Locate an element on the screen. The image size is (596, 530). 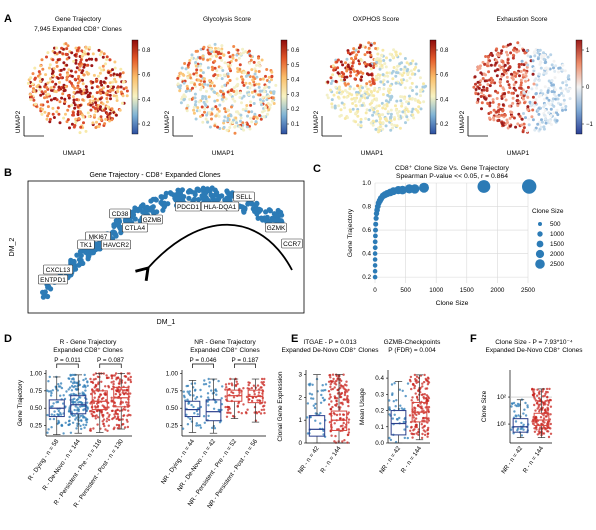
trajectory-ylabel: DM_2 is located at coordinates (12, 247).